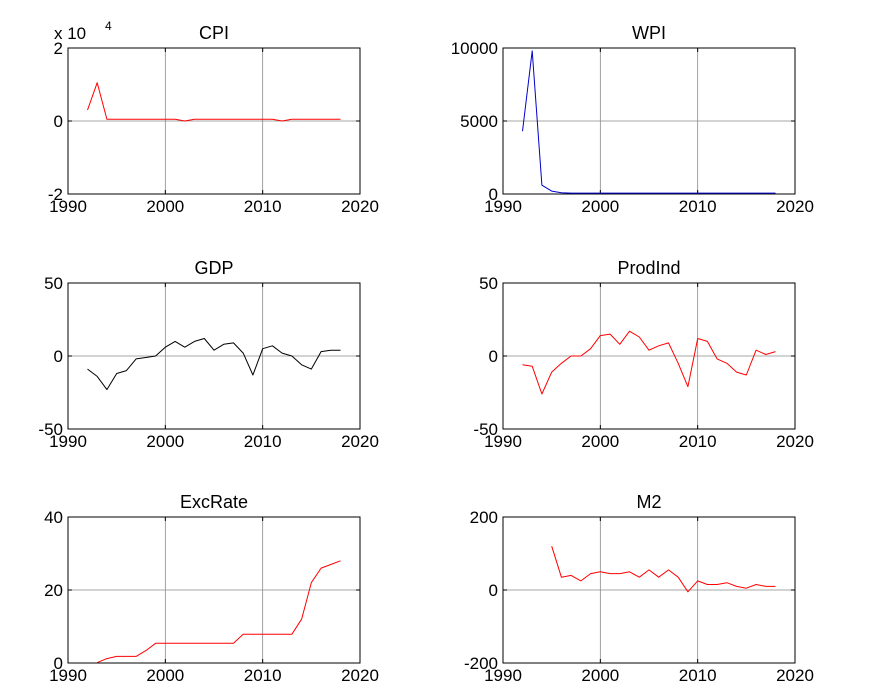  What do you see at coordinates (481, 663) in the screenshot?
I see `y-tick-label: -200` at bounding box center [481, 663].